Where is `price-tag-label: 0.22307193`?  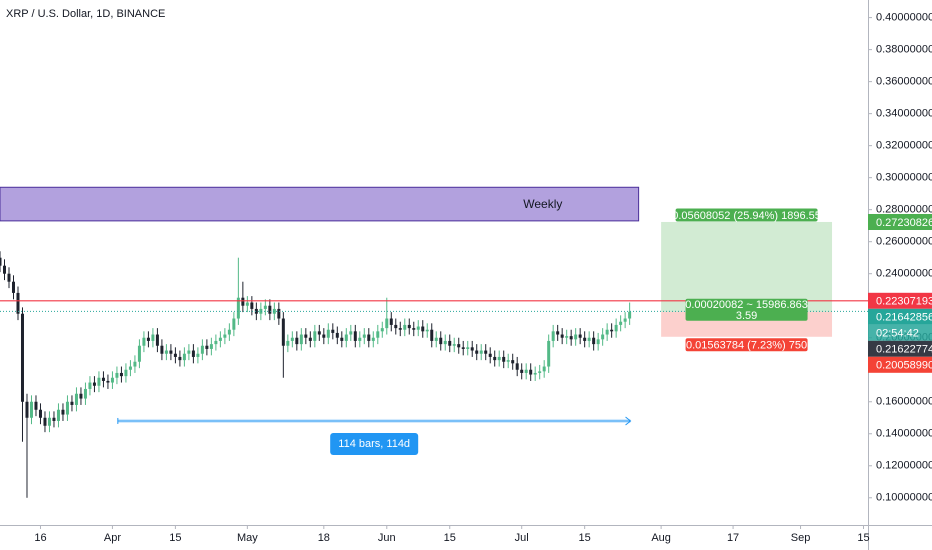
price-tag-label: 0.22307193 is located at coordinates (904, 302).